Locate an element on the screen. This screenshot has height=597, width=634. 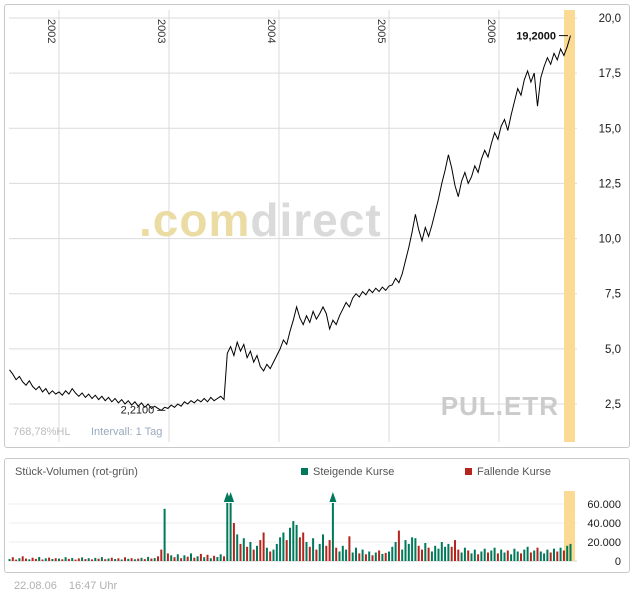
legend-down: Fallende Kurse is located at coordinates (508, 472).